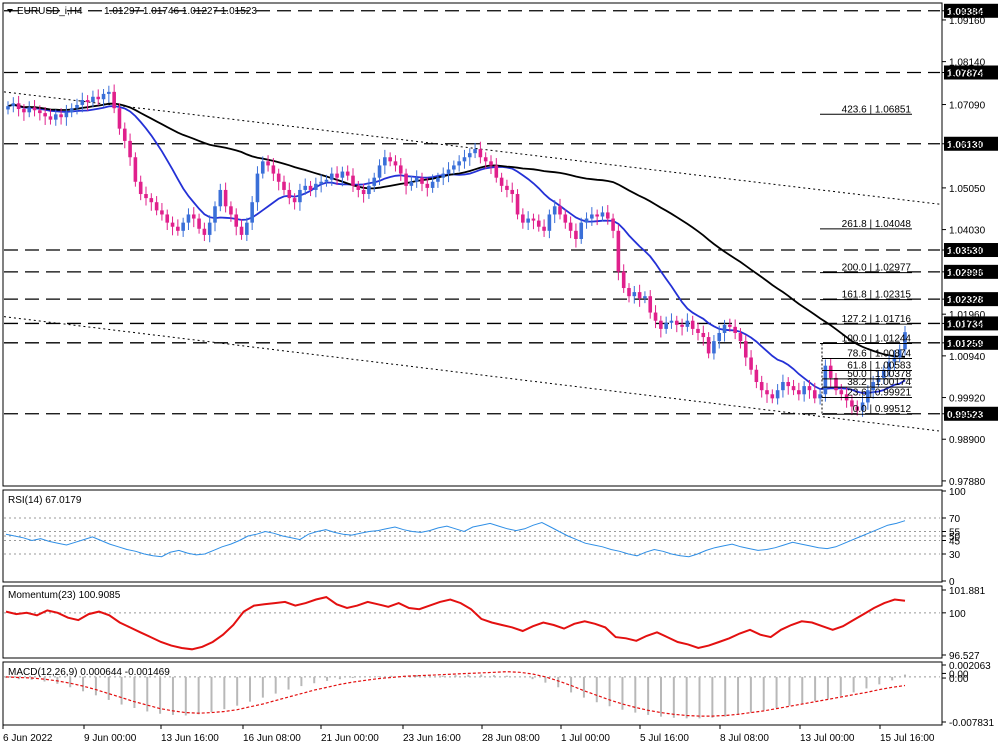 The image size is (1000, 750). Describe the element at coordinates (350, 738) in the screenshot. I see `x-tick-label: 21 Jun 00:00` at that location.